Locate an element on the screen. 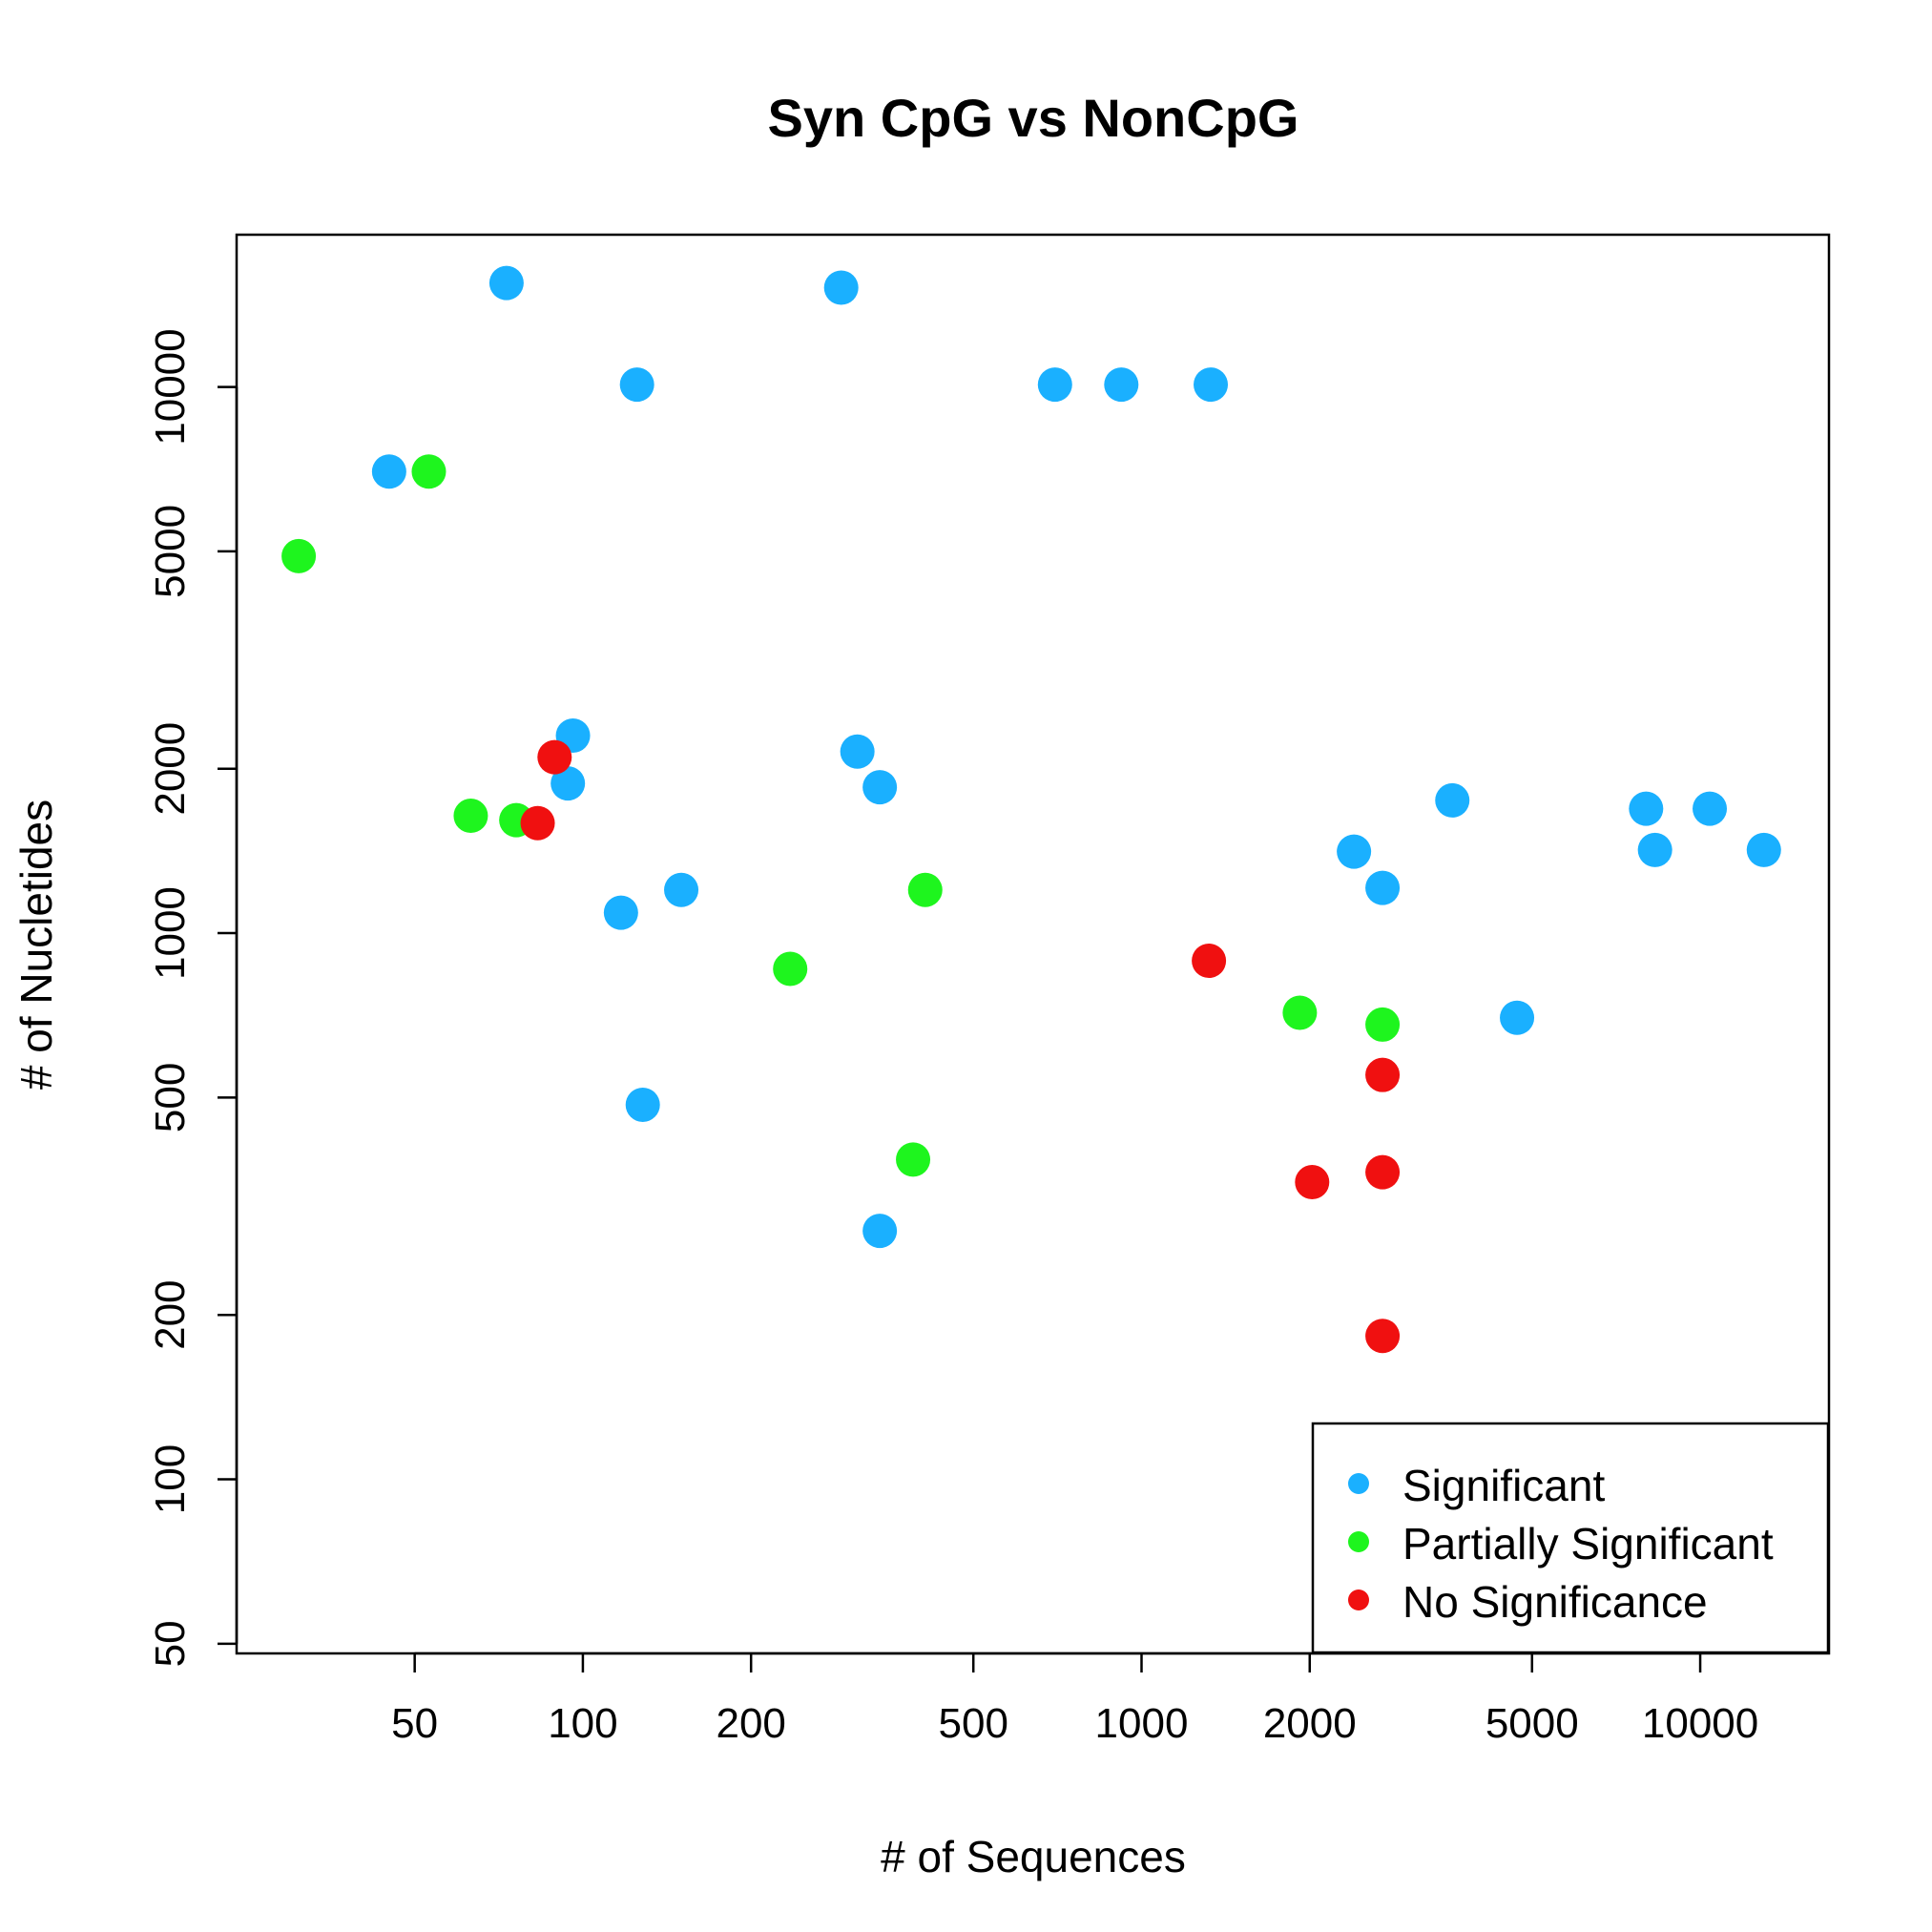  y-tick-label: 1000 is located at coordinates (170, 933).